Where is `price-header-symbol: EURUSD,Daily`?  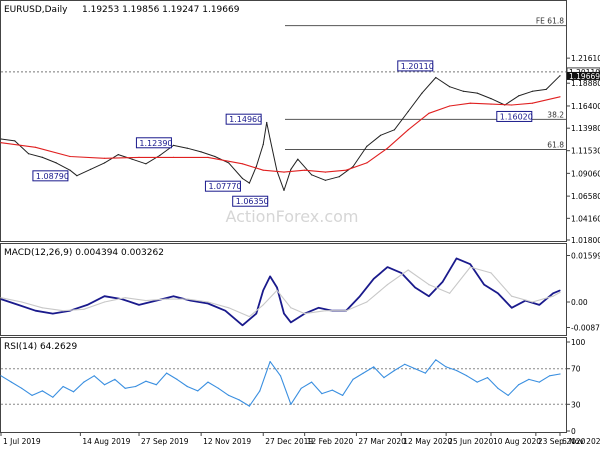 price-header-symbol: EURUSD,Daily is located at coordinates (36, 10).